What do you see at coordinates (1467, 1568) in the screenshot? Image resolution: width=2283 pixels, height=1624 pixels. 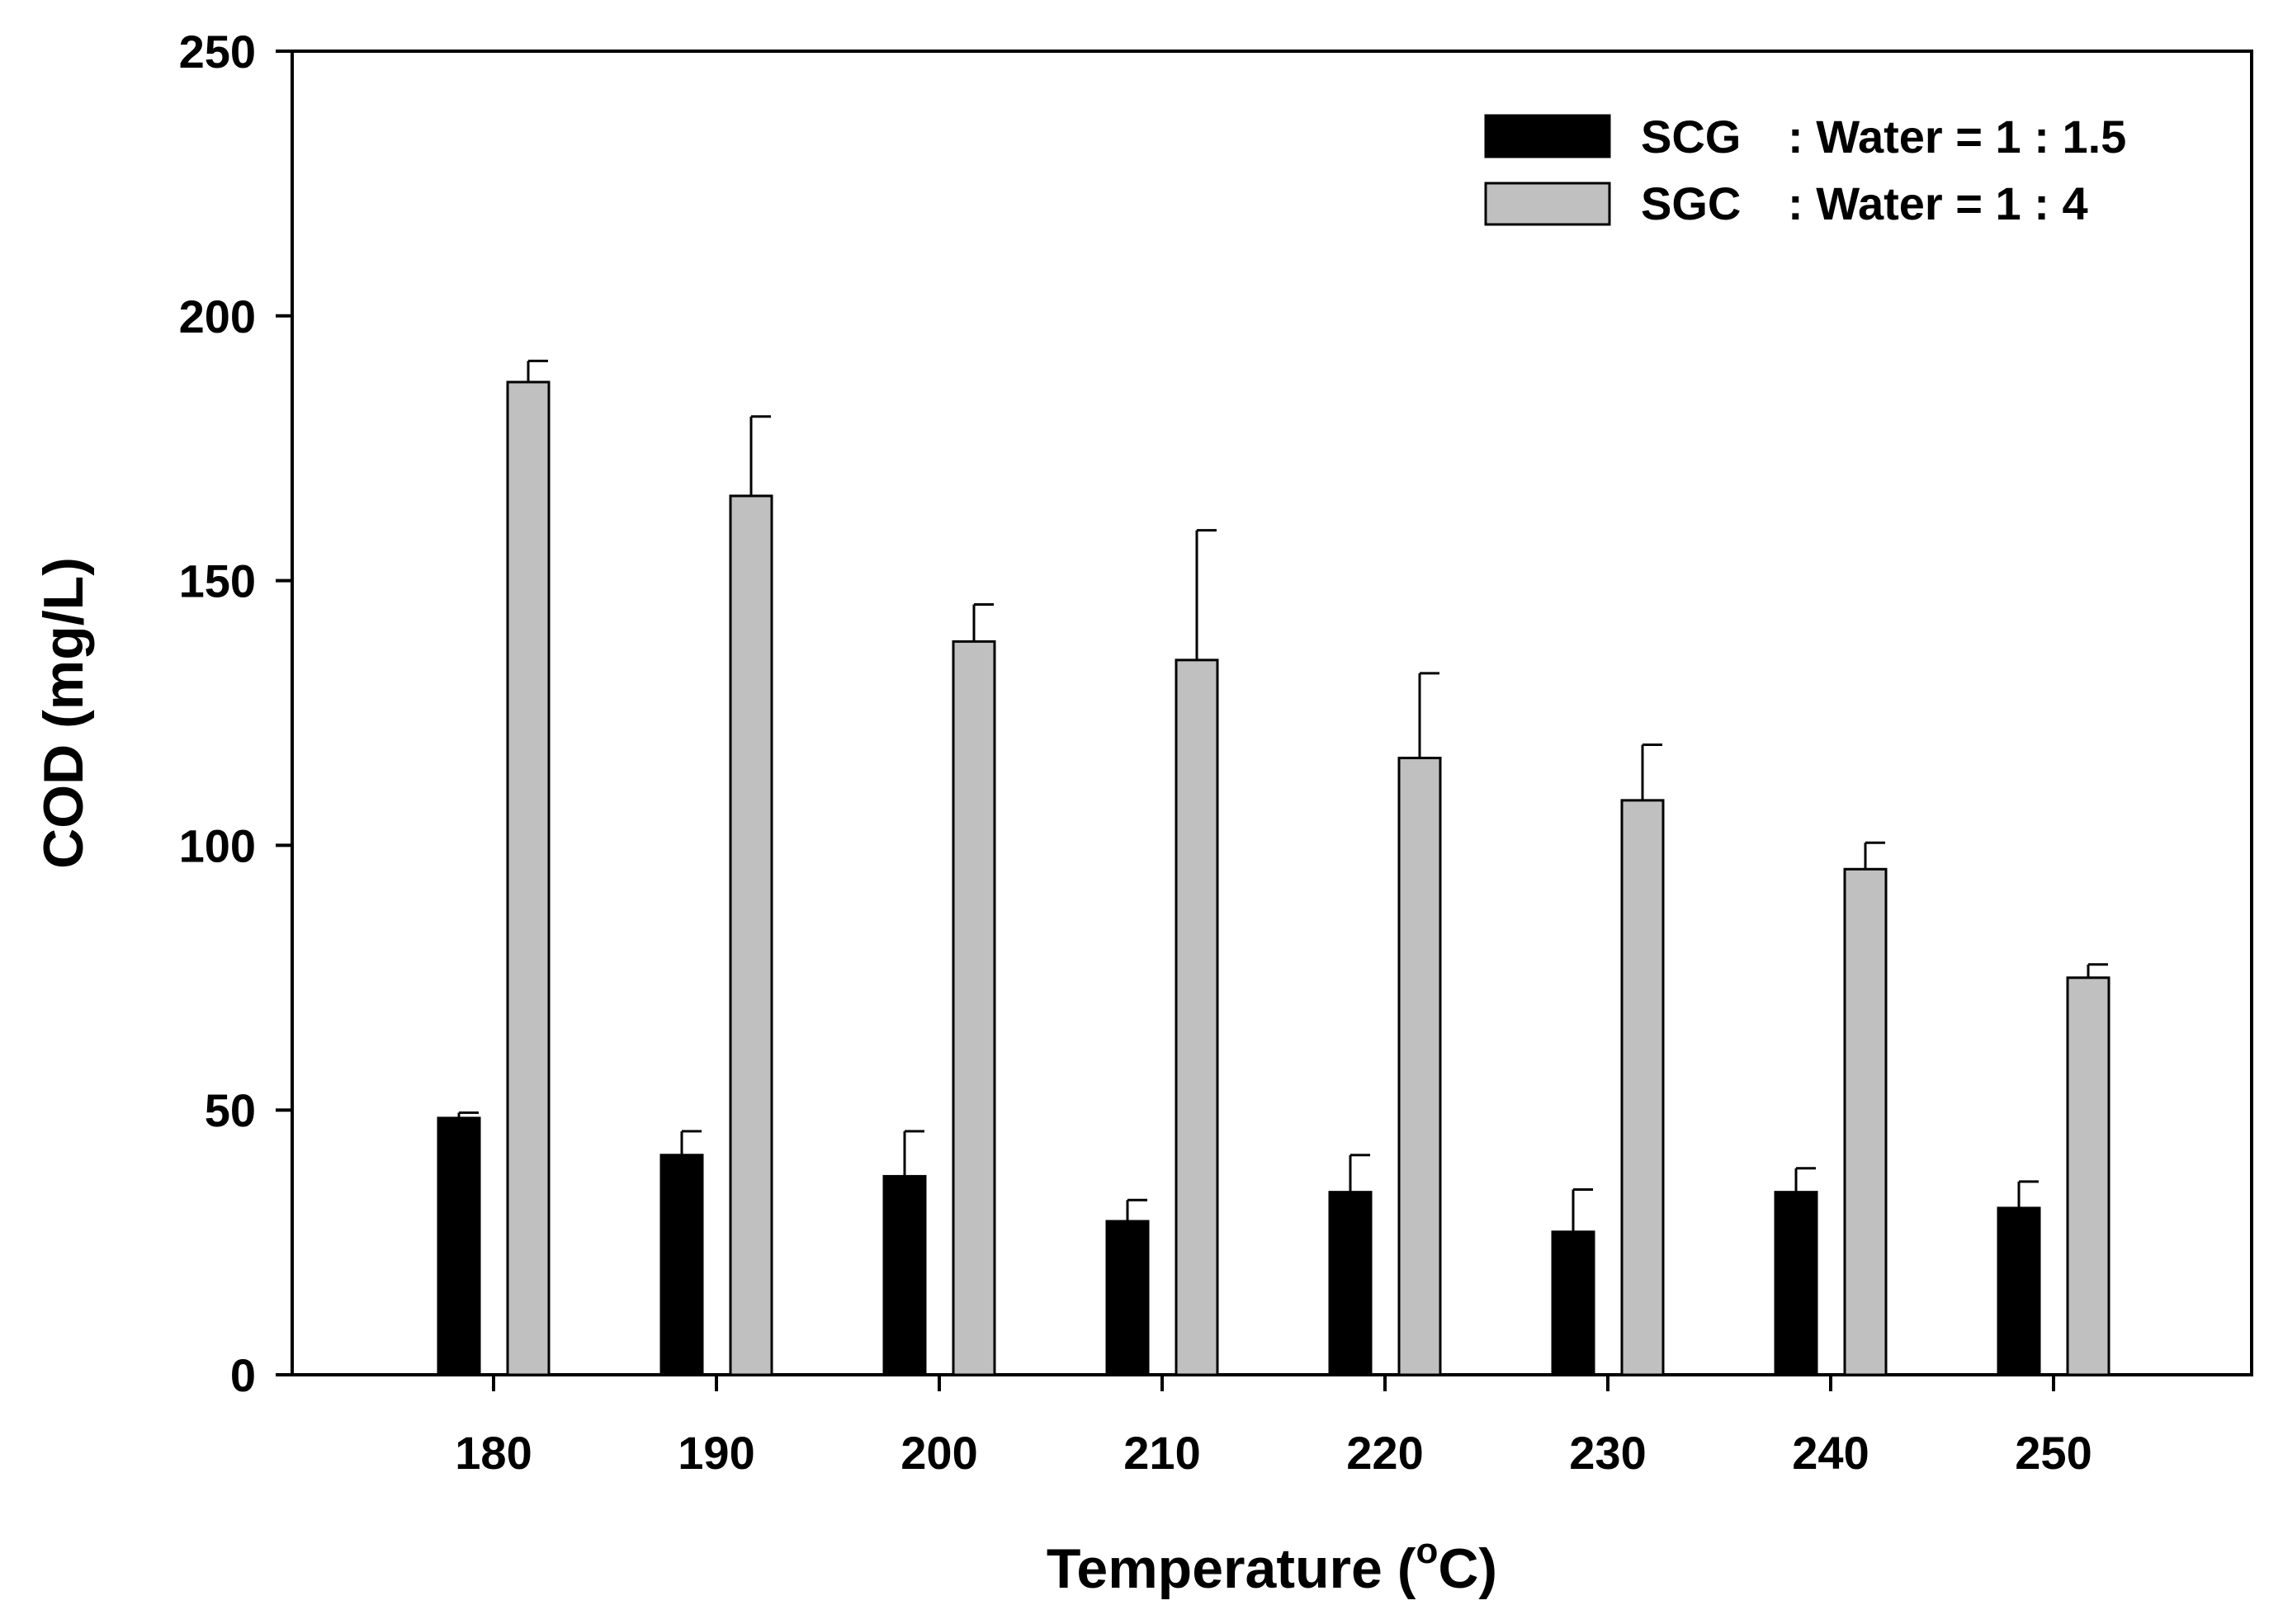 I see `x-axis-title-unit-suffix: C)` at bounding box center [1467, 1568].